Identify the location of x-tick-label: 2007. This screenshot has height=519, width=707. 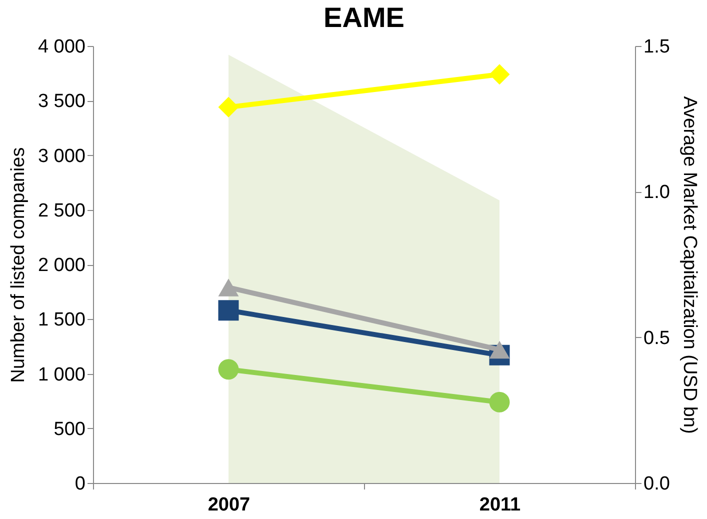
(229, 505).